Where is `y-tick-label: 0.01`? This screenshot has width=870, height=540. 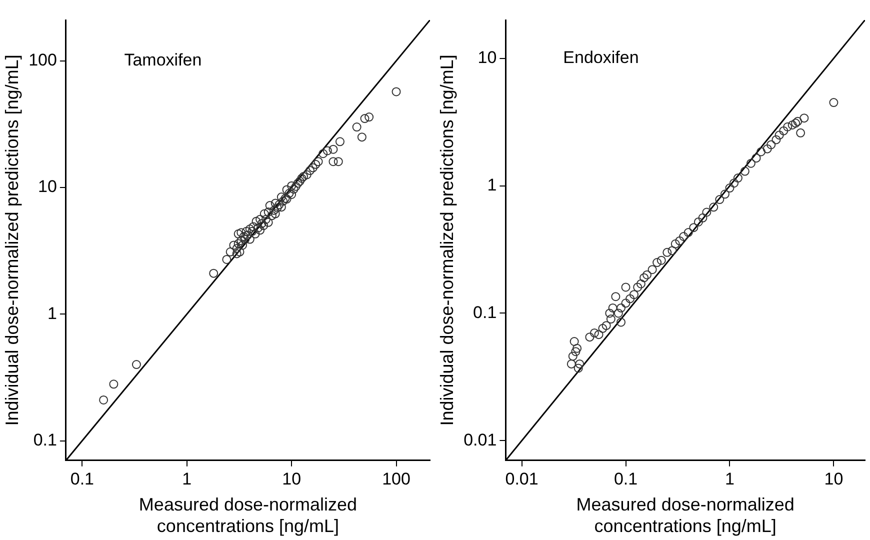
y-tick-label: 0.01 is located at coordinates (480, 440).